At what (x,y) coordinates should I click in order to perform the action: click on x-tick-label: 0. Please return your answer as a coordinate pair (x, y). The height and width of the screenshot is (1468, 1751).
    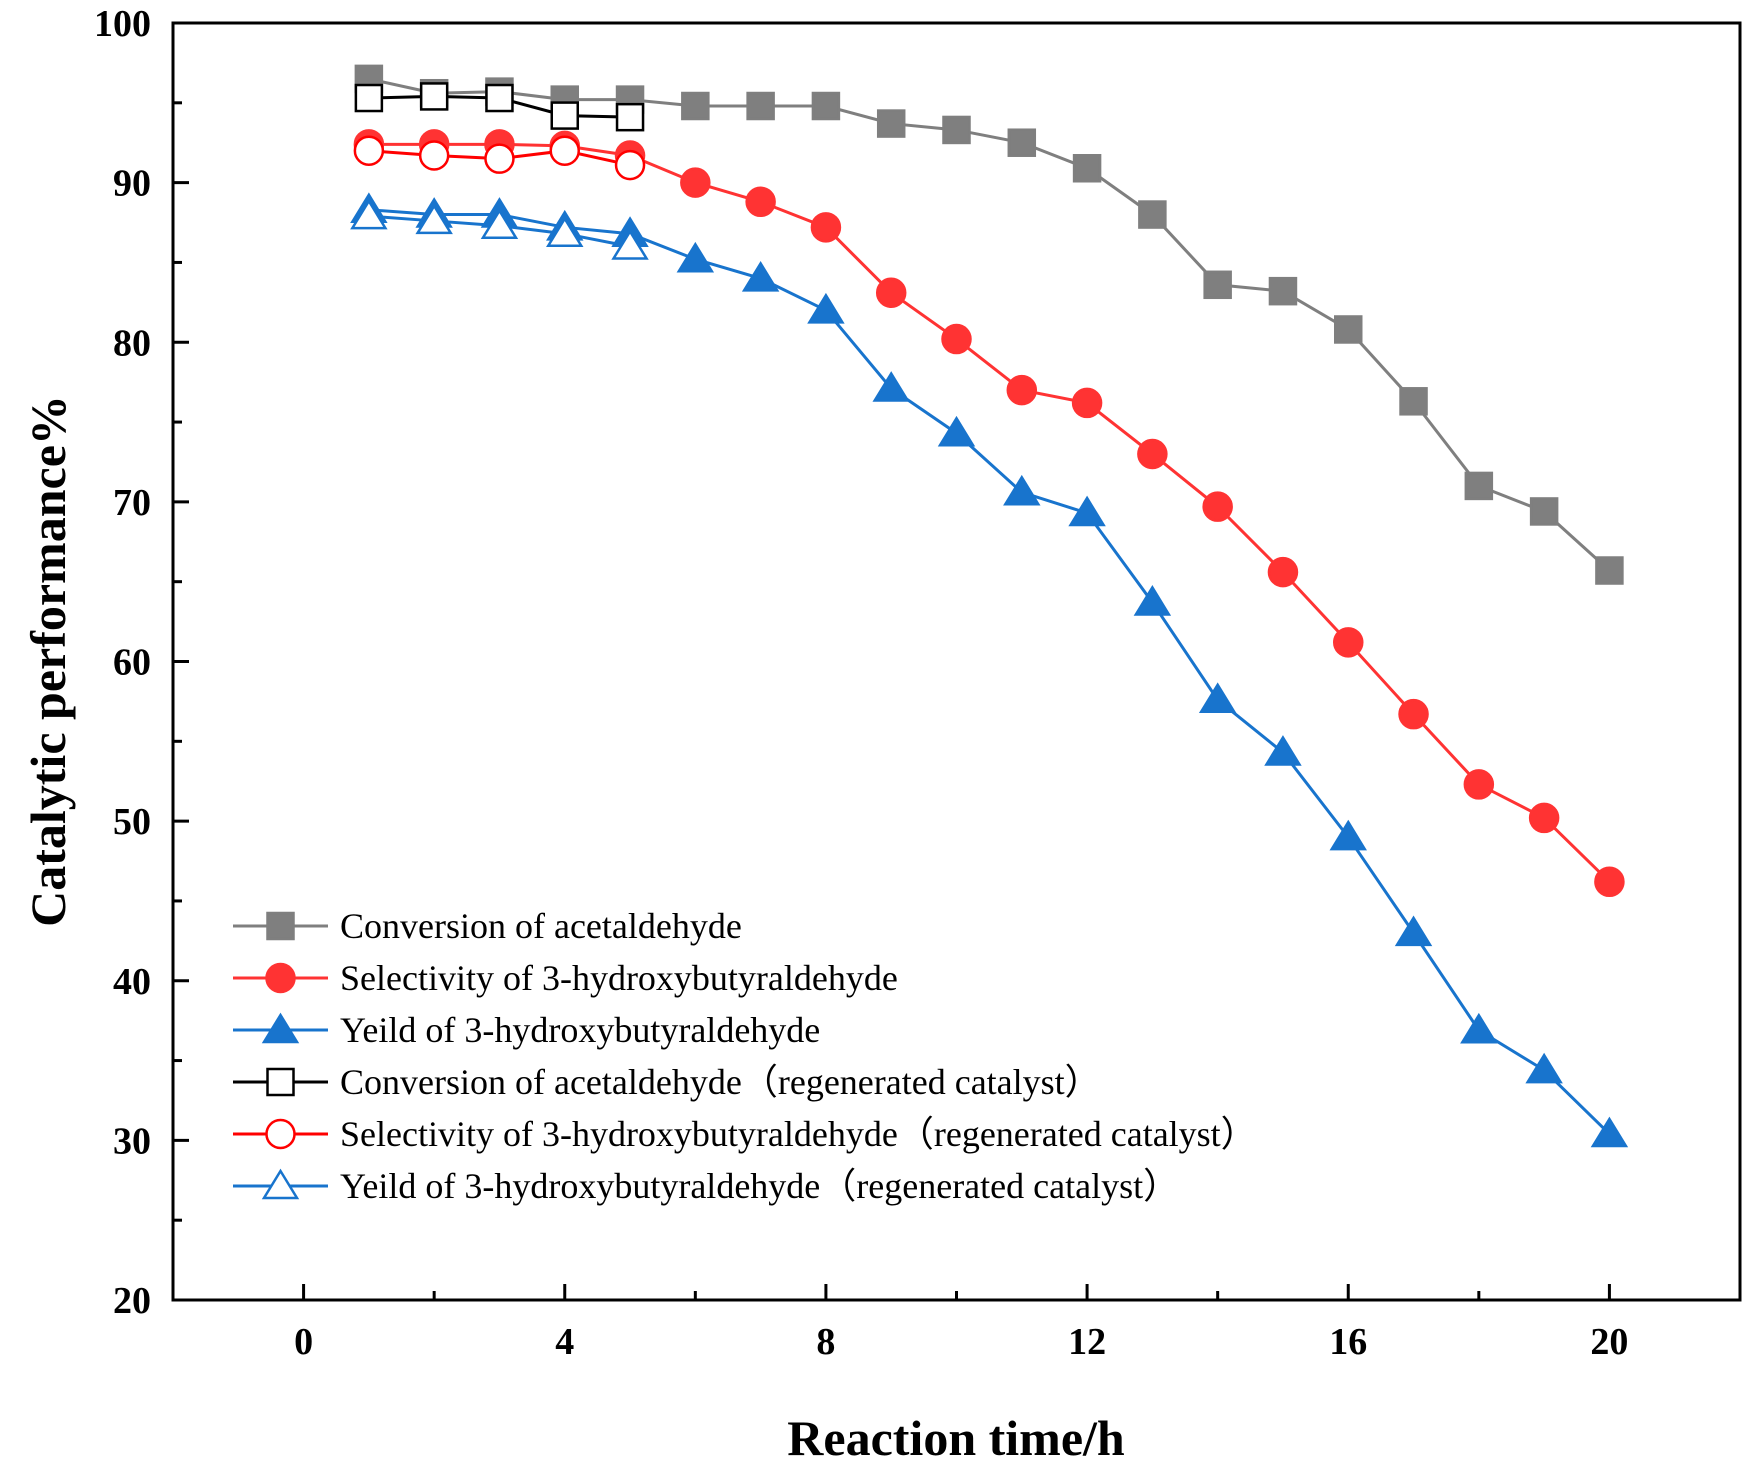
    Looking at the image, I should click on (303, 1342).